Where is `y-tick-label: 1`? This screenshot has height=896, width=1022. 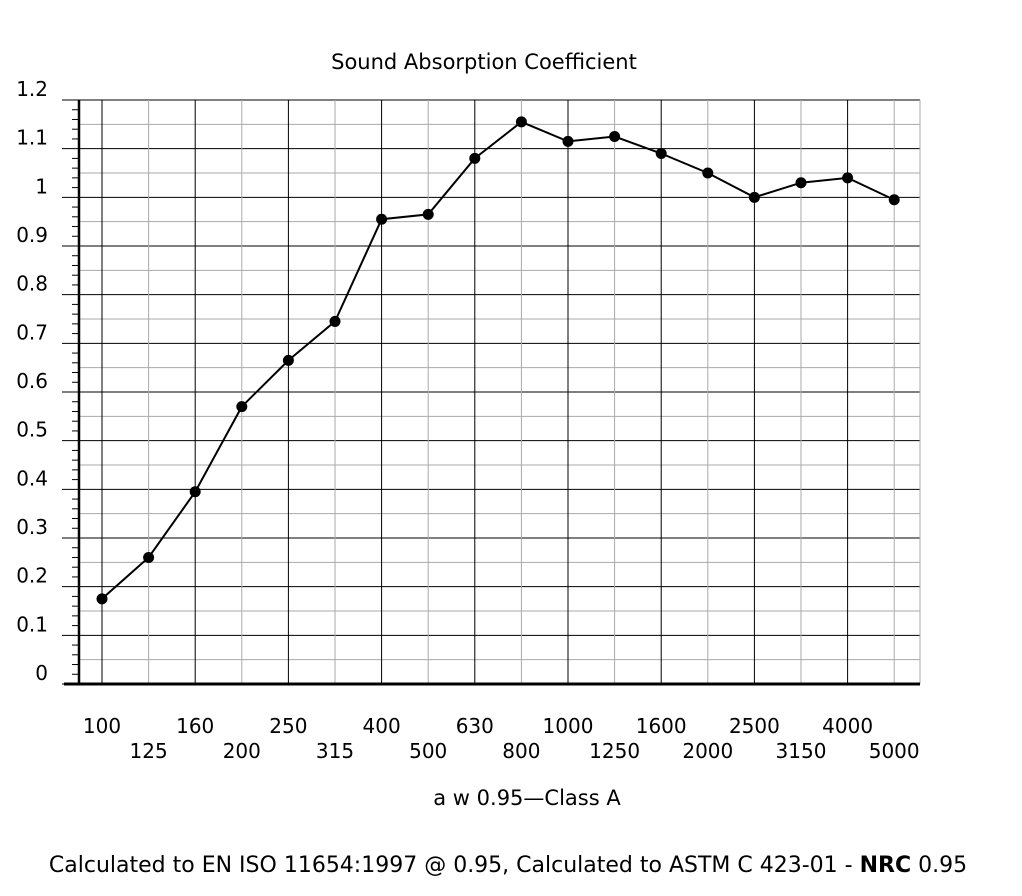 y-tick-label: 1 is located at coordinates (41, 186).